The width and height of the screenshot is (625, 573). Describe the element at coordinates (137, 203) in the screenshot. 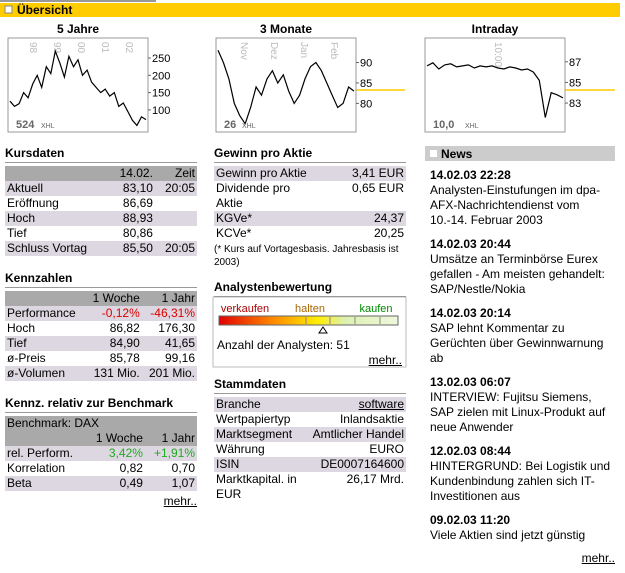

I see `cell: 86,69` at that location.